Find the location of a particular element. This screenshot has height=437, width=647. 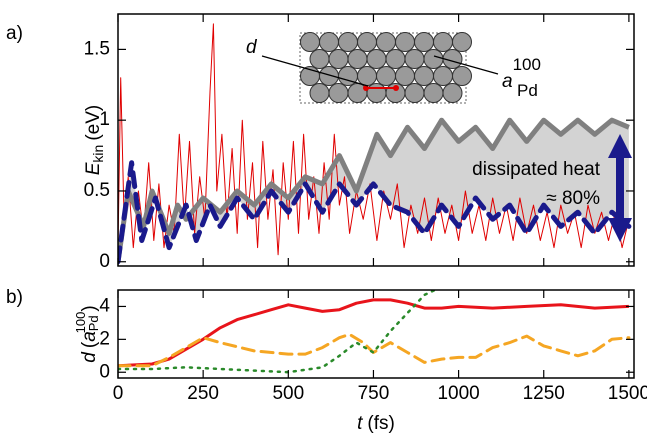

y-unit: (eV) is located at coordinates (93, 123).